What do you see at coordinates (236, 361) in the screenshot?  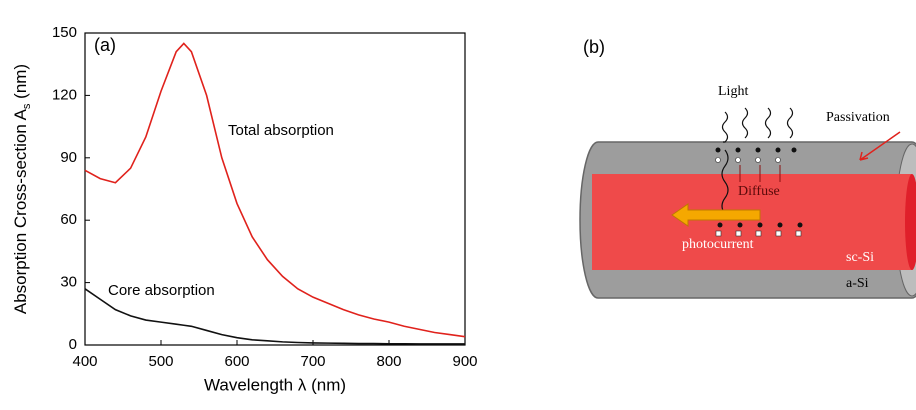 I see `x-tick-label: 600` at bounding box center [236, 361].